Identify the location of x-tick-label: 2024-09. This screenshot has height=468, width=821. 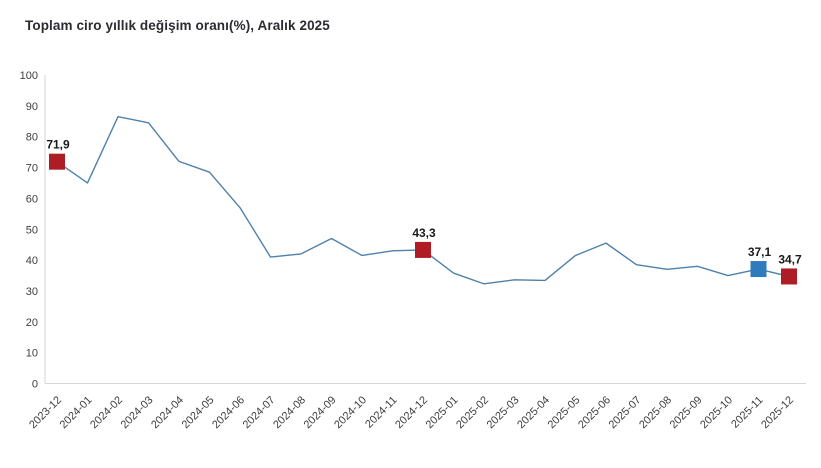
(320, 412).